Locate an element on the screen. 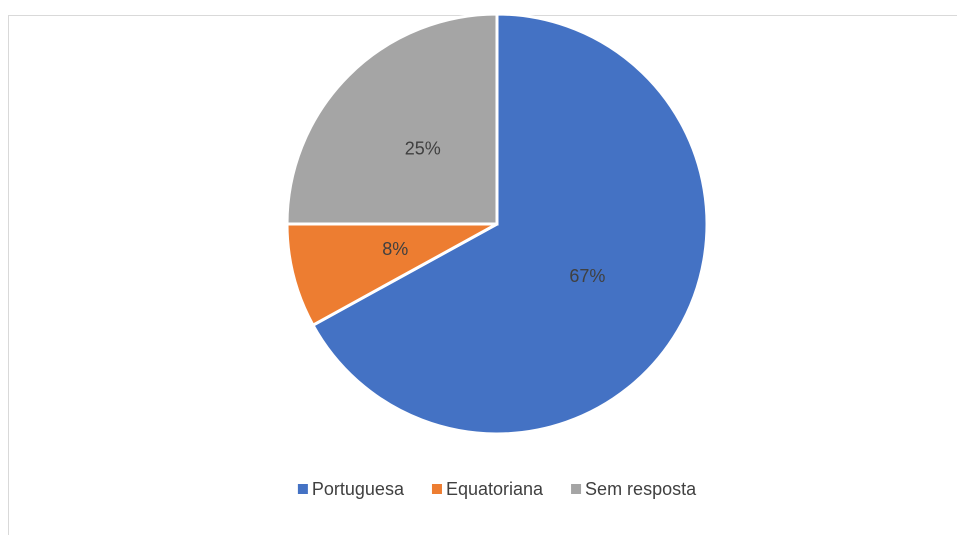 The image size is (957, 535). legend-label: Sem resposta is located at coordinates (641, 489).